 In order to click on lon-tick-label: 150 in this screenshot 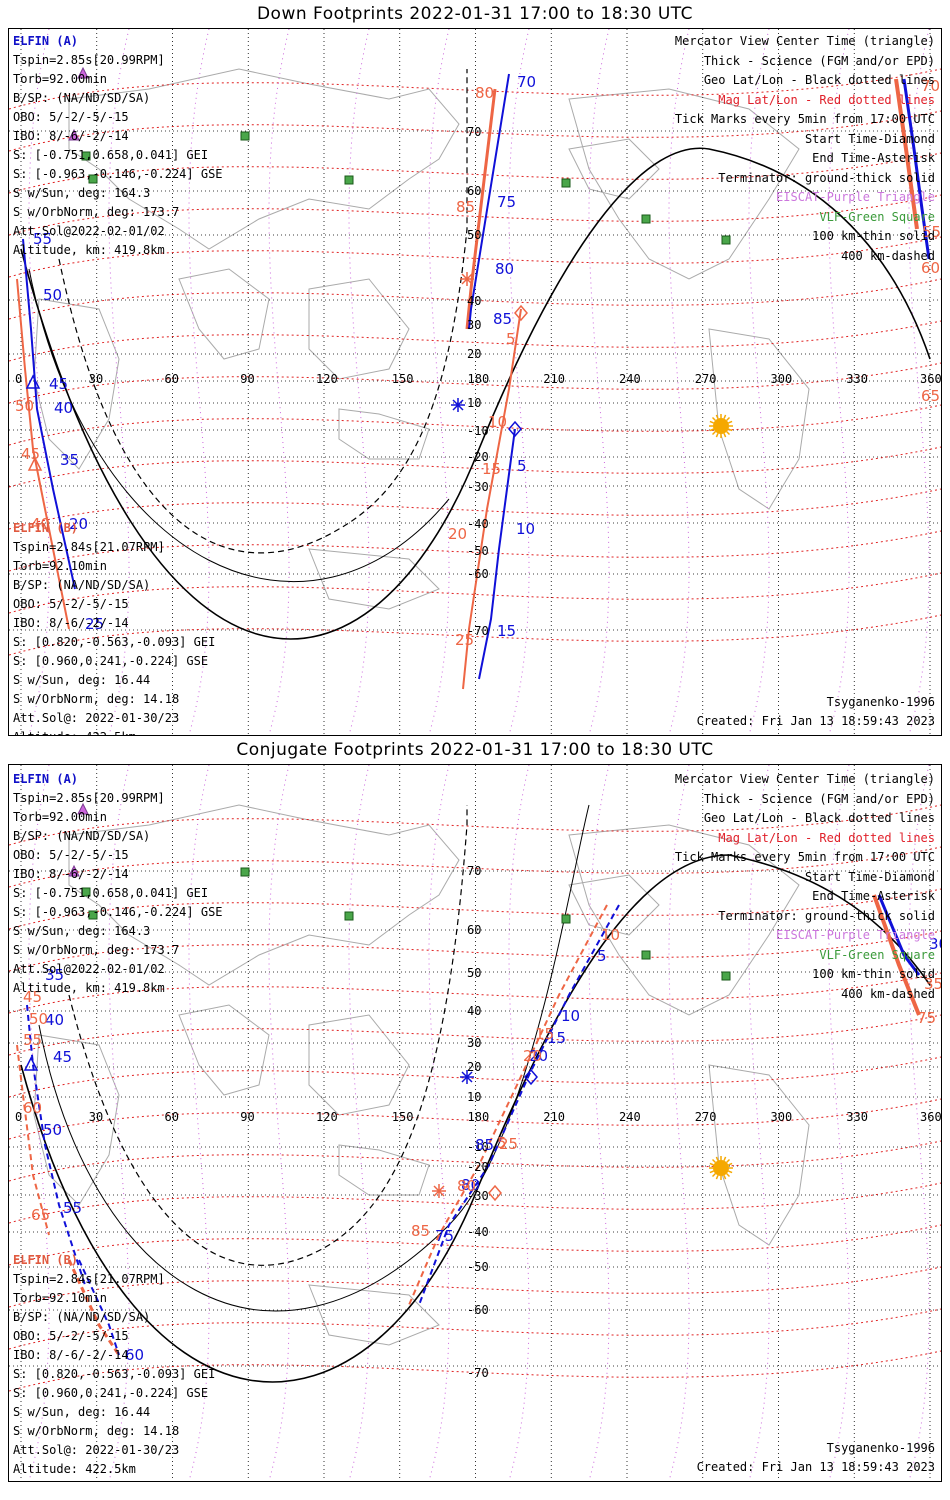, I will do `click(403, 379)`.